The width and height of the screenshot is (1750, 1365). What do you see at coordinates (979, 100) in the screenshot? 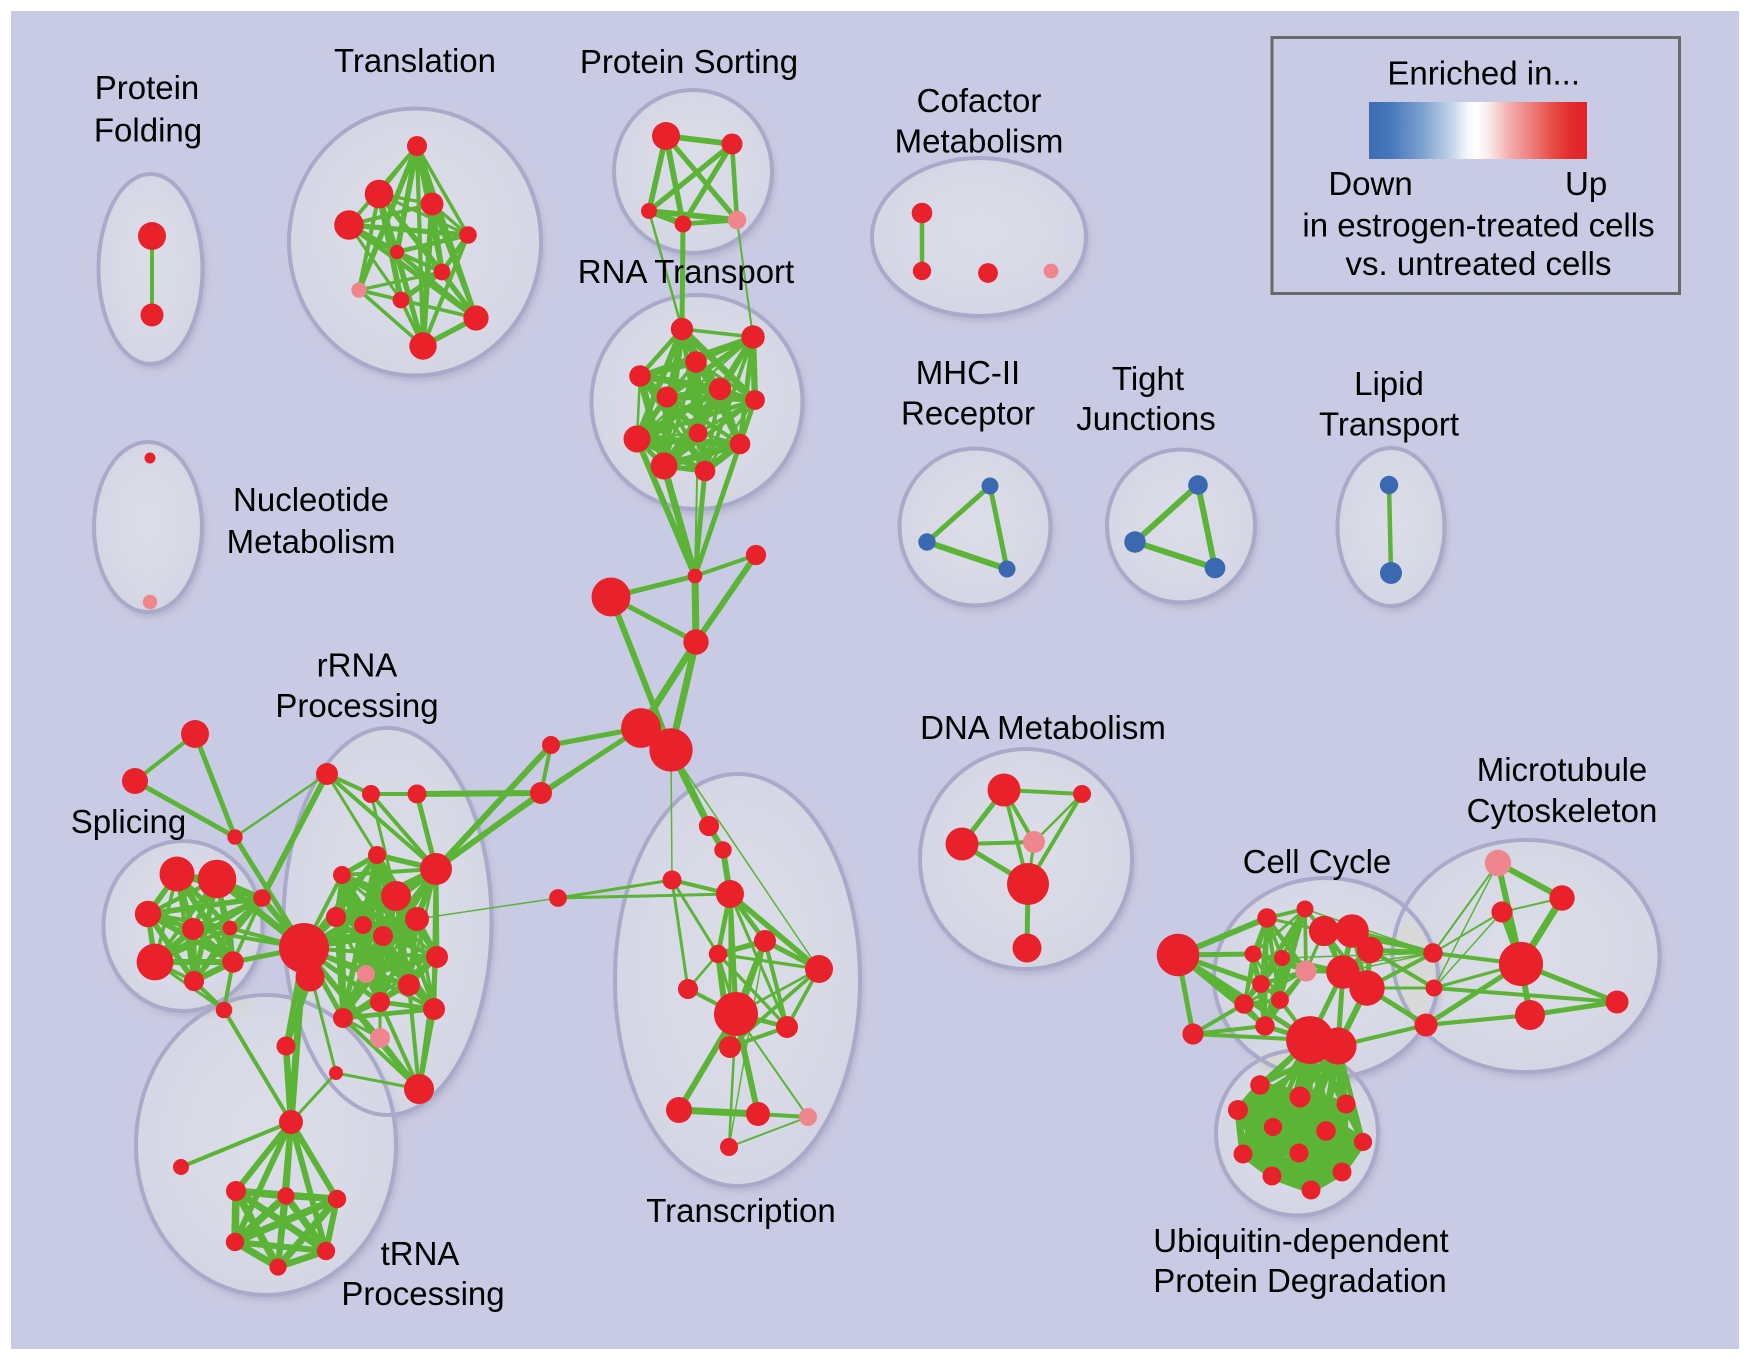
I see `svg-text: Cofactor` at bounding box center [979, 100].